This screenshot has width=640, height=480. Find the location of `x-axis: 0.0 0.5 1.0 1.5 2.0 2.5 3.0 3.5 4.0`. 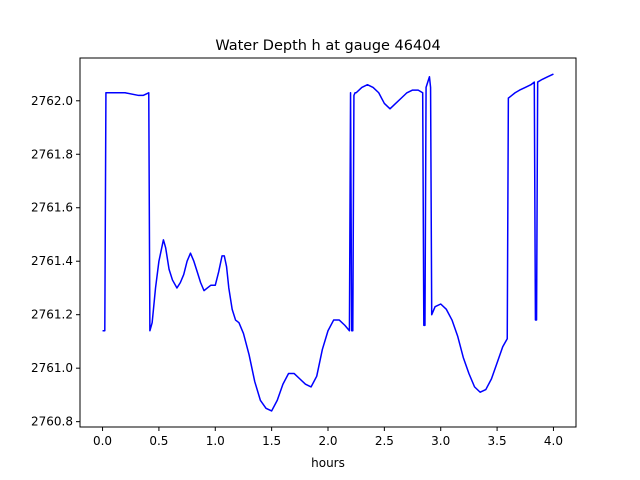

x-axis: 0.0 0.5 1.0 1.5 2.0 2.5 3.0 3.5 4.0 is located at coordinates (328, 437).